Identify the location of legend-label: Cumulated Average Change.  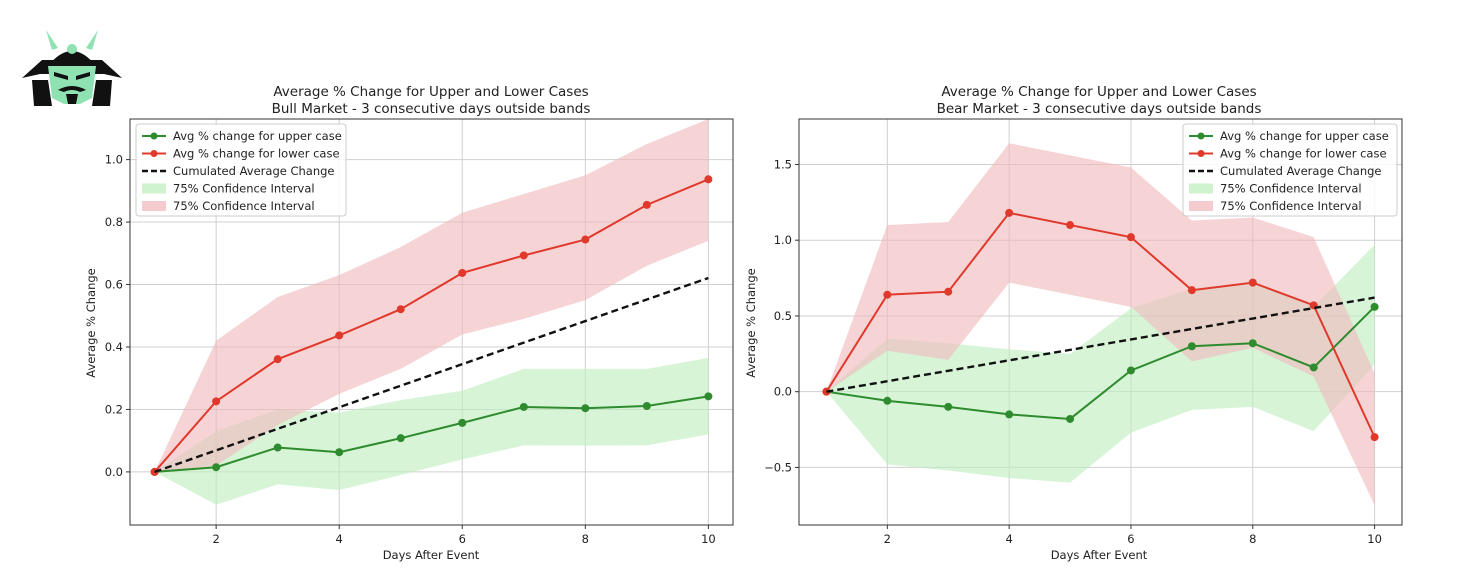
(1301, 171).